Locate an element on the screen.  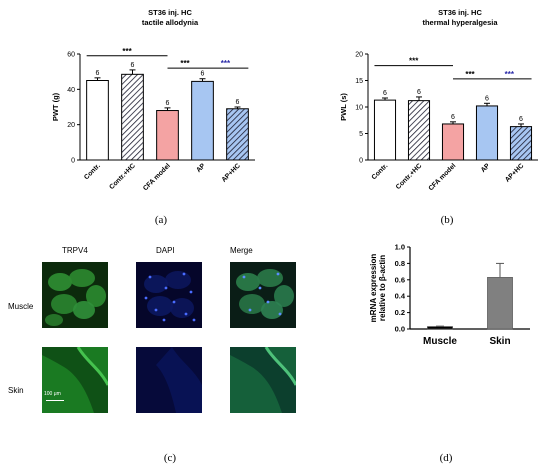
y-tick-label: 5 is located at coordinates (361, 134).